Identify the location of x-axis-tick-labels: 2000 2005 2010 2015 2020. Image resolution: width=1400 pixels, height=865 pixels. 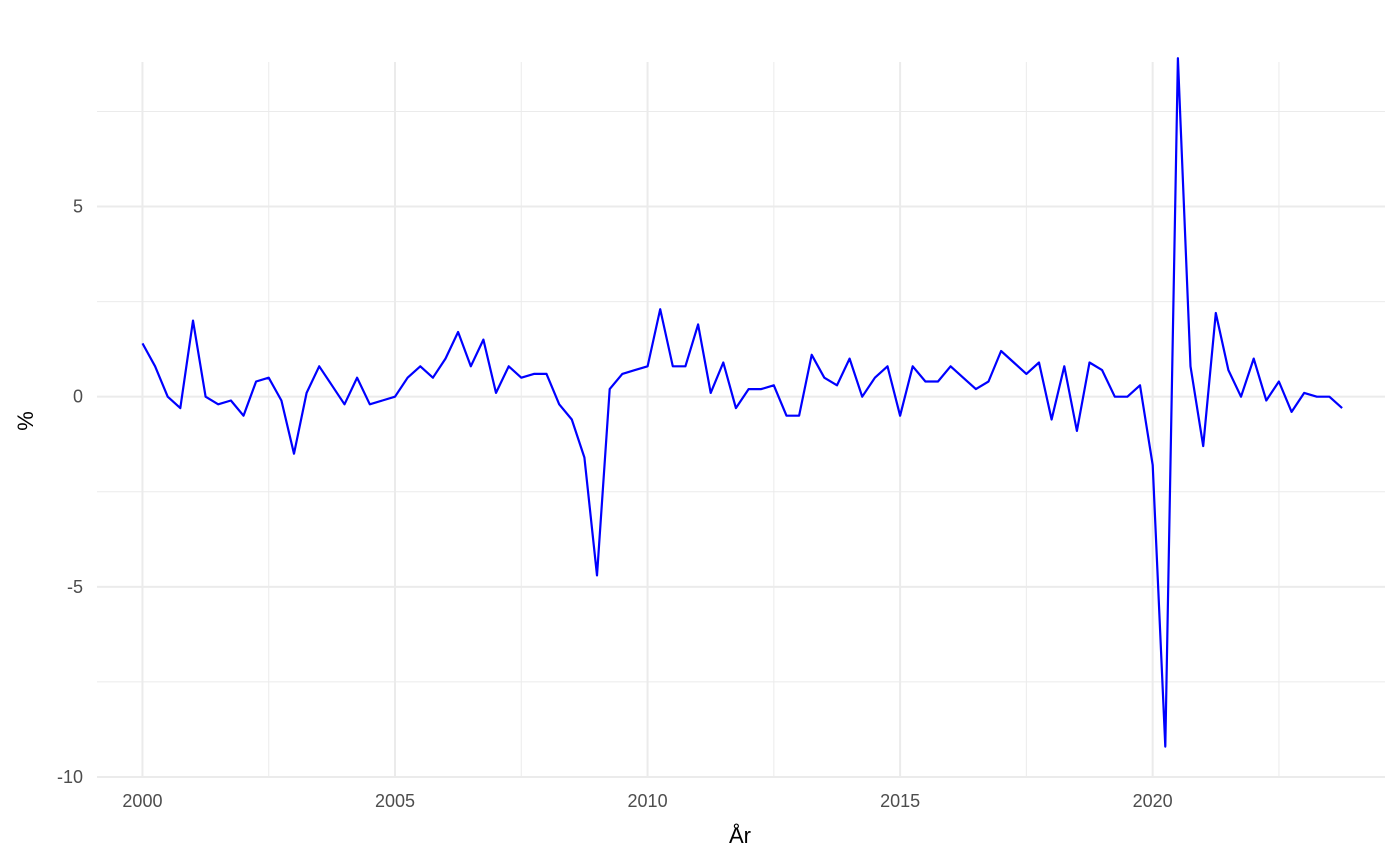
(647, 801).